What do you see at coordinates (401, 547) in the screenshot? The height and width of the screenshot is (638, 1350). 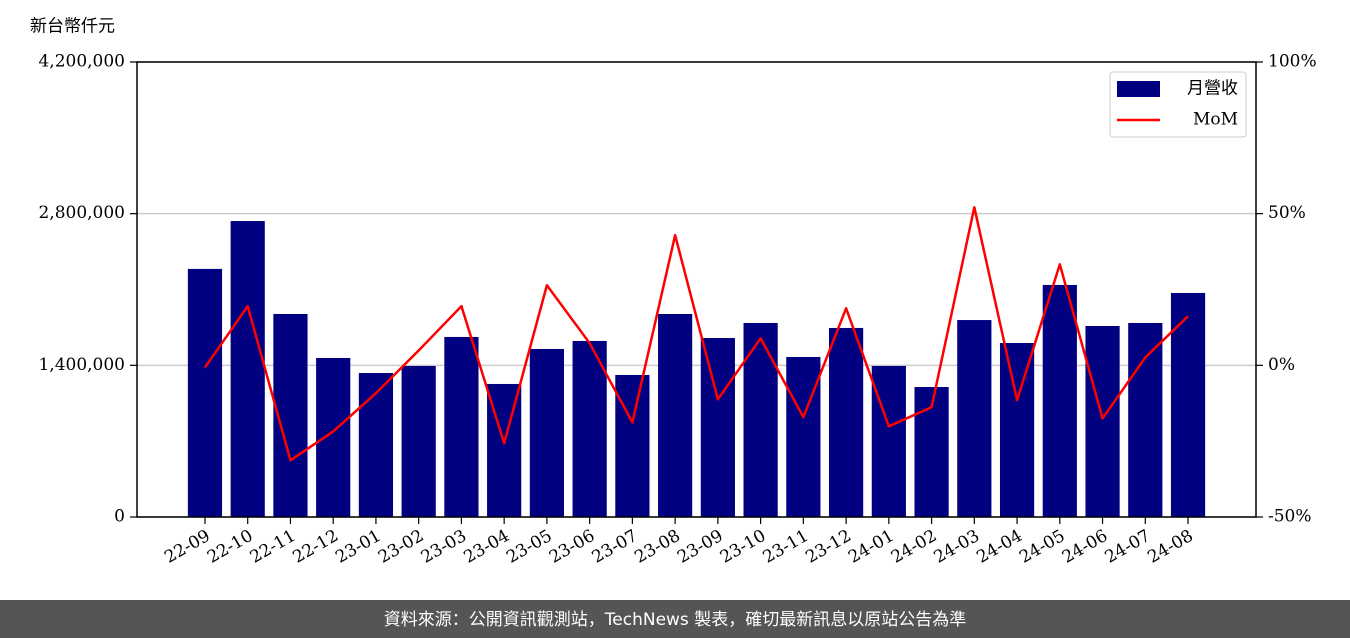 I see `x-tick-label: 23-02` at bounding box center [401, 547].